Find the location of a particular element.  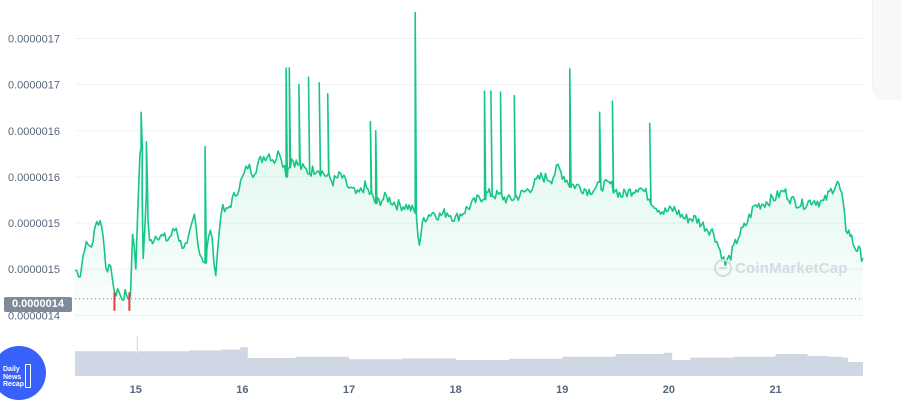

volume-area is located at coordinates (469, 356).